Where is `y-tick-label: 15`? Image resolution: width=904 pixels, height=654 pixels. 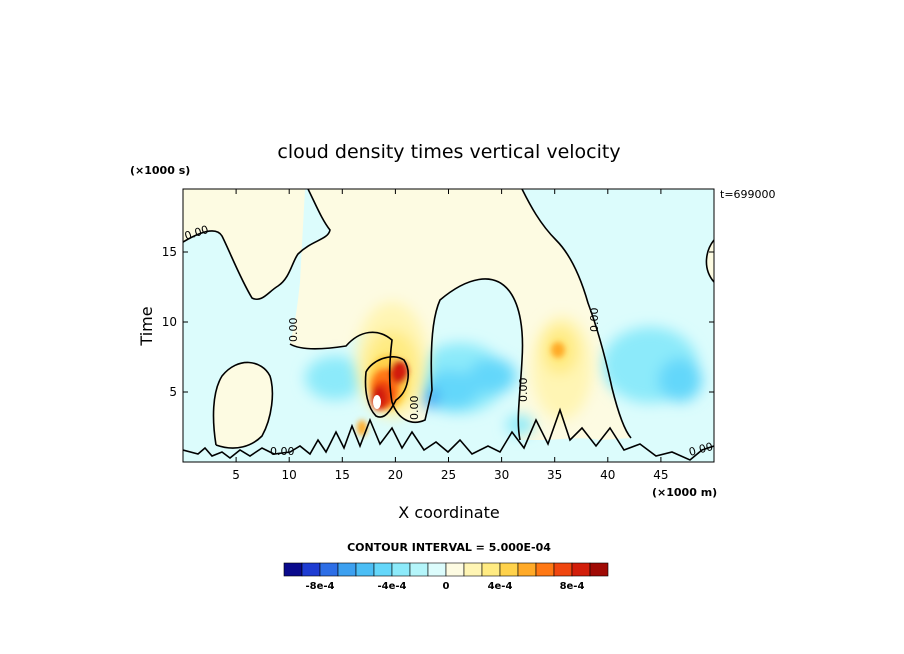
y-tick-label: 15 is located at coordinates (169, 252).